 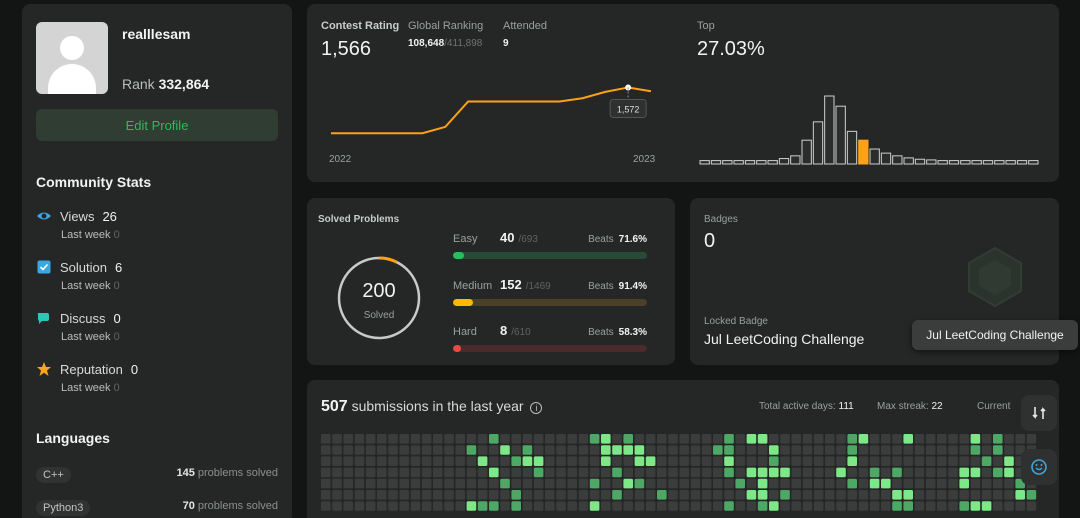 I want to click on language-name: Python3, so click(x=63, y=508).